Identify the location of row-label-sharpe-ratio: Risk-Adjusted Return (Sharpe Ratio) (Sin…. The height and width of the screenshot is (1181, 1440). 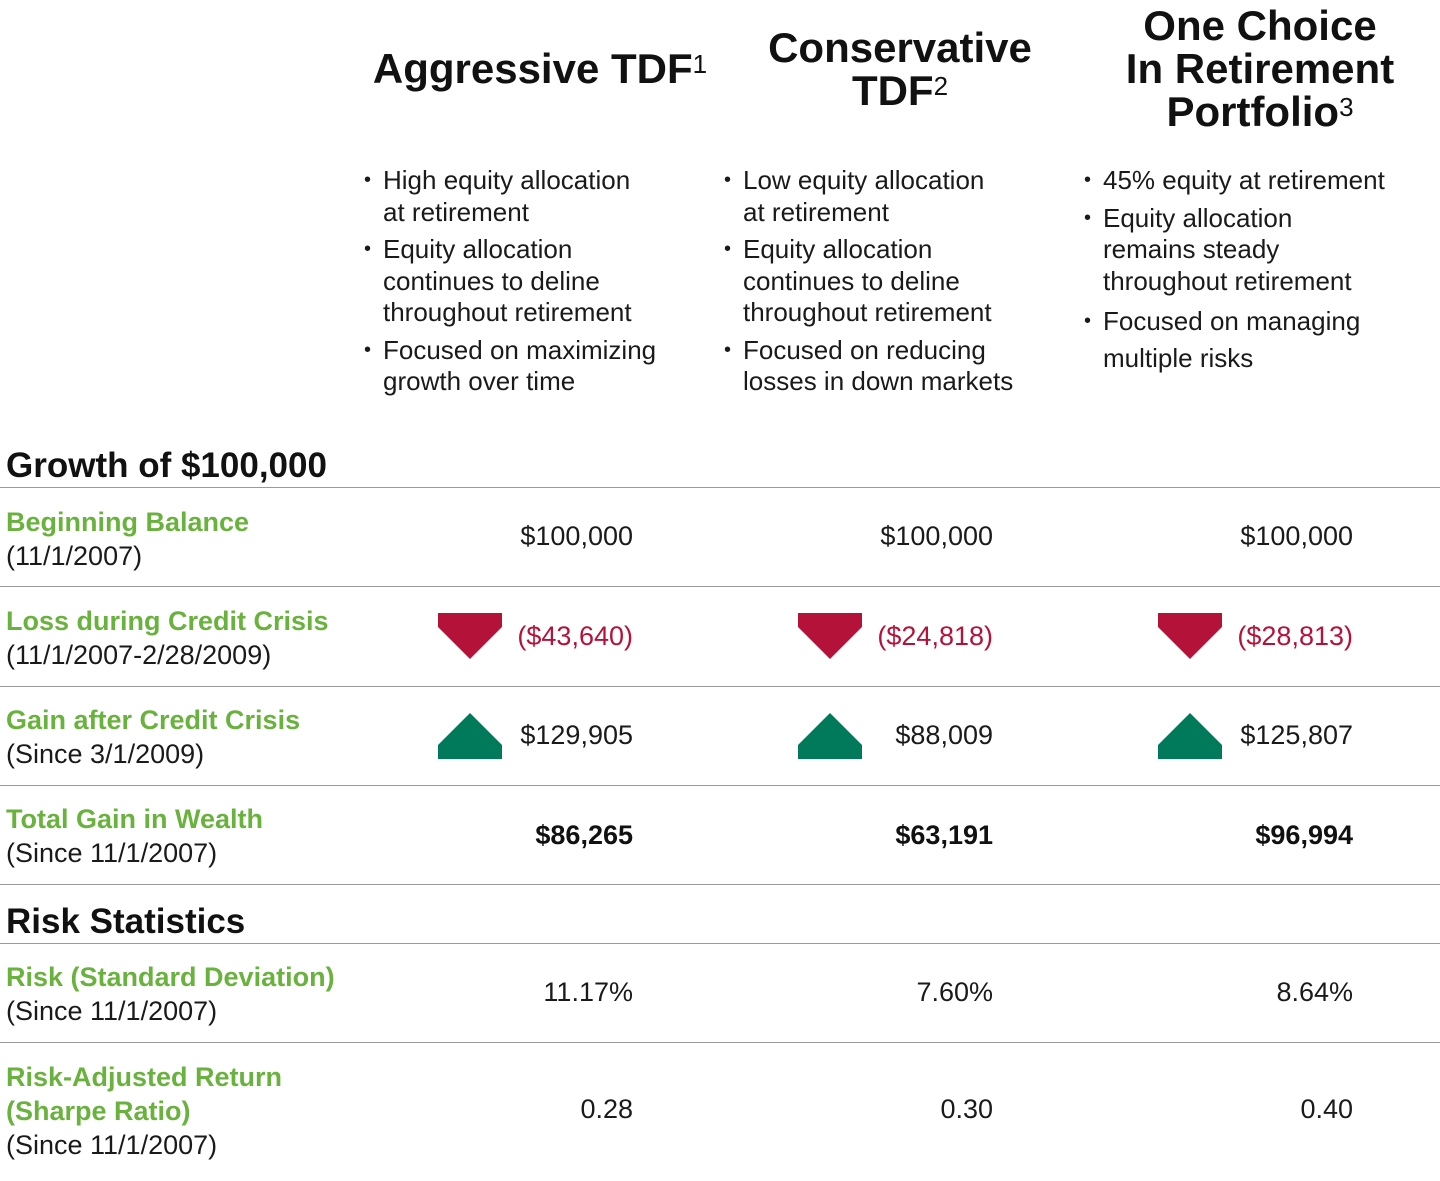
(144, 1111).